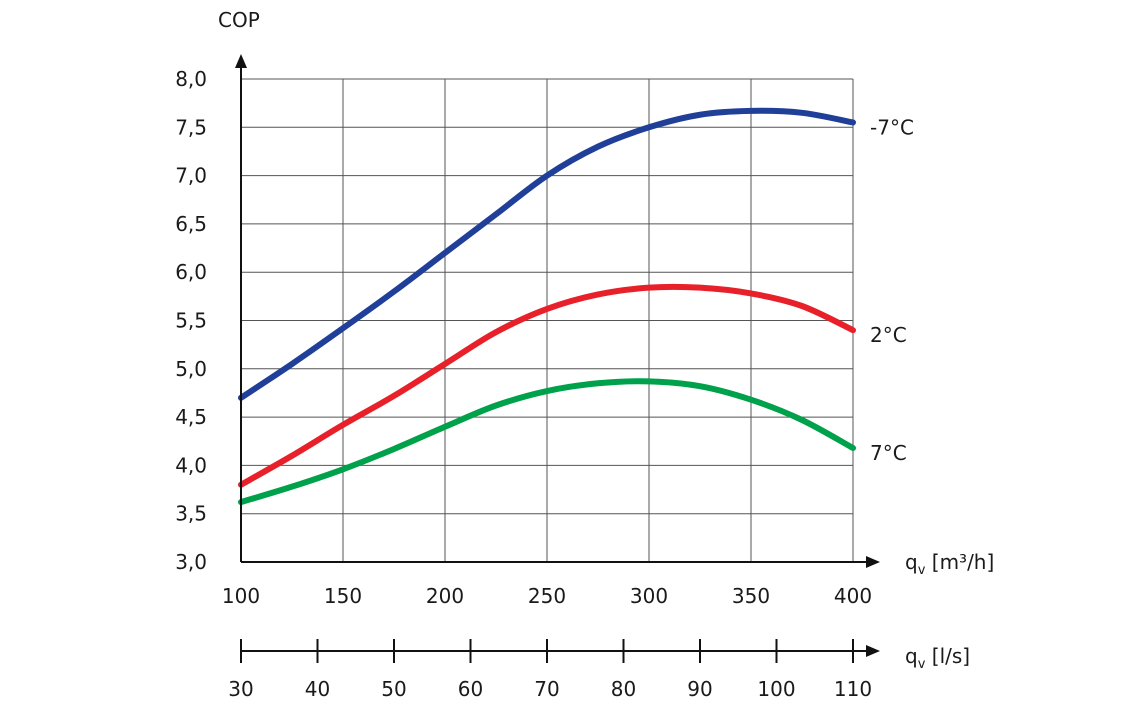 The image size is (1144, 724). Describe the element at coordinates (445, 596) in the screenshot. I see `x-tick-label: 200` at that location.